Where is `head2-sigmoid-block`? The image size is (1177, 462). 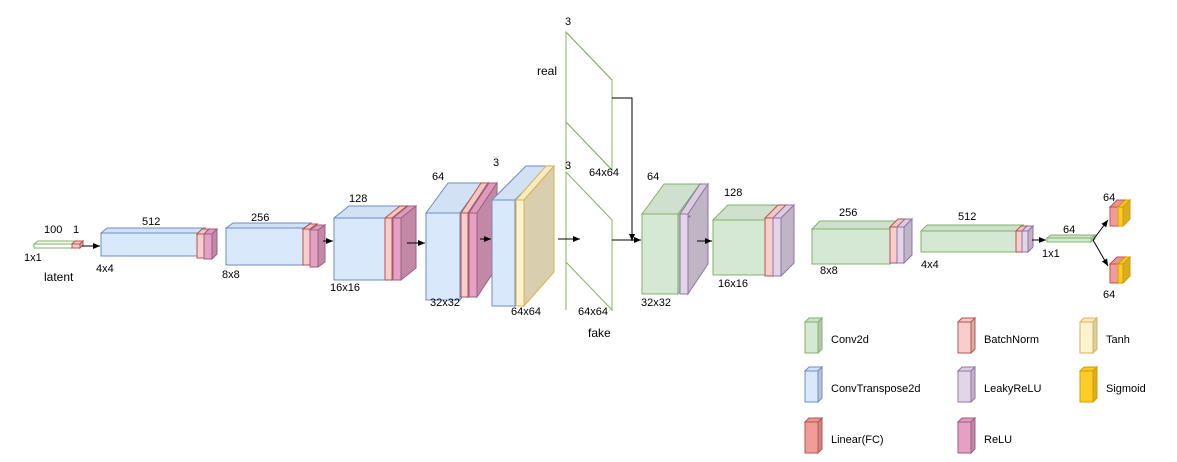 head2-sigmoid-block is located at coordinates (1124, 270).